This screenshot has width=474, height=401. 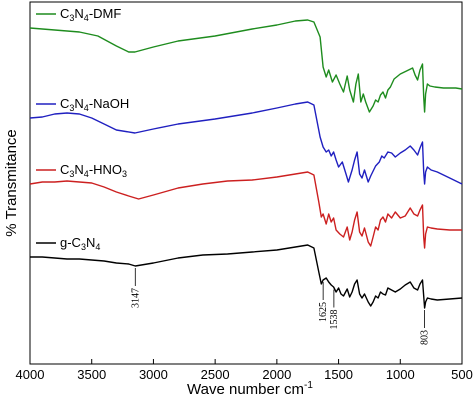 What do you see at coordinates (11, 183) in the screenshot?
I see `y-axis-title: % Transmitance` at bounding box center [11, 183].